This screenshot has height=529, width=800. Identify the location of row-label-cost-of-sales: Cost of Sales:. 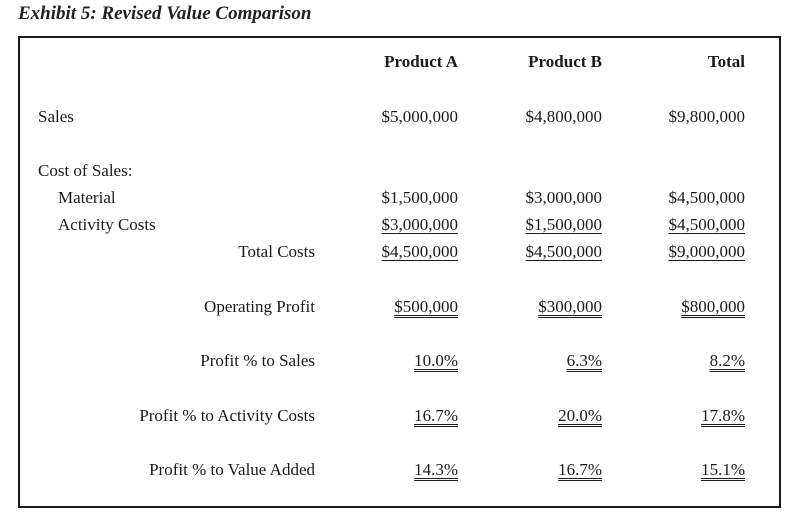
(85, 170).